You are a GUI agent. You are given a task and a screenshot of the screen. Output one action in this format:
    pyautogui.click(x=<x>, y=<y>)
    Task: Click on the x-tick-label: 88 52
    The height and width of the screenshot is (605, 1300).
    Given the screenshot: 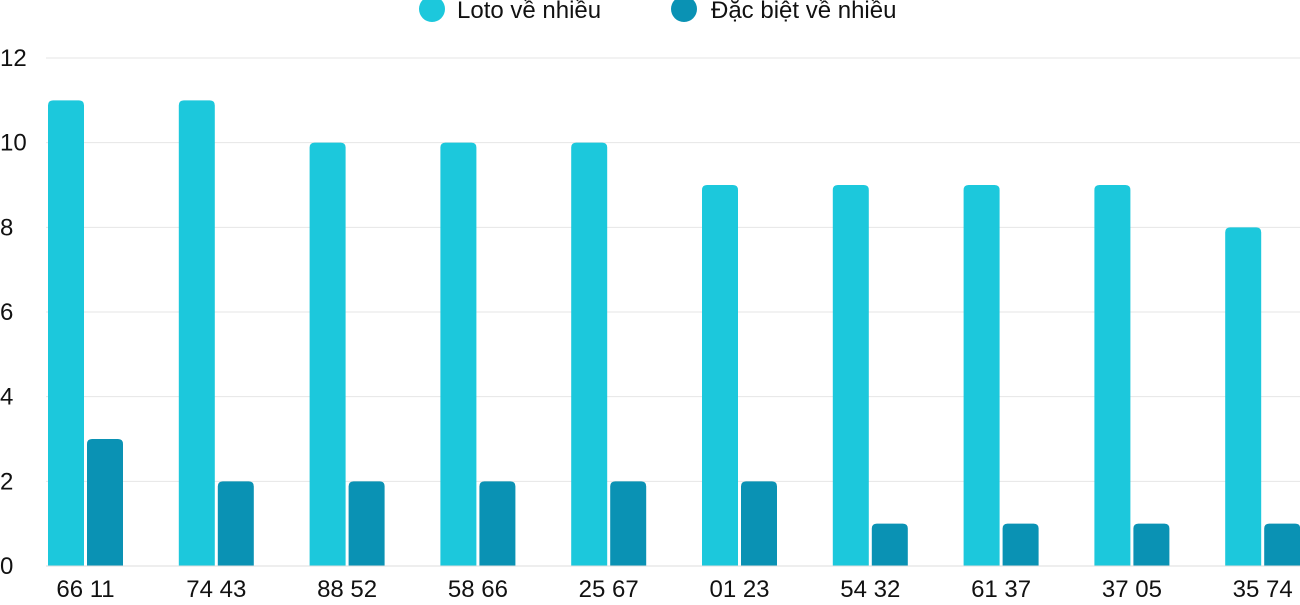 What is the action you would take?
    pyautogui.click(x=347, y=588)
    